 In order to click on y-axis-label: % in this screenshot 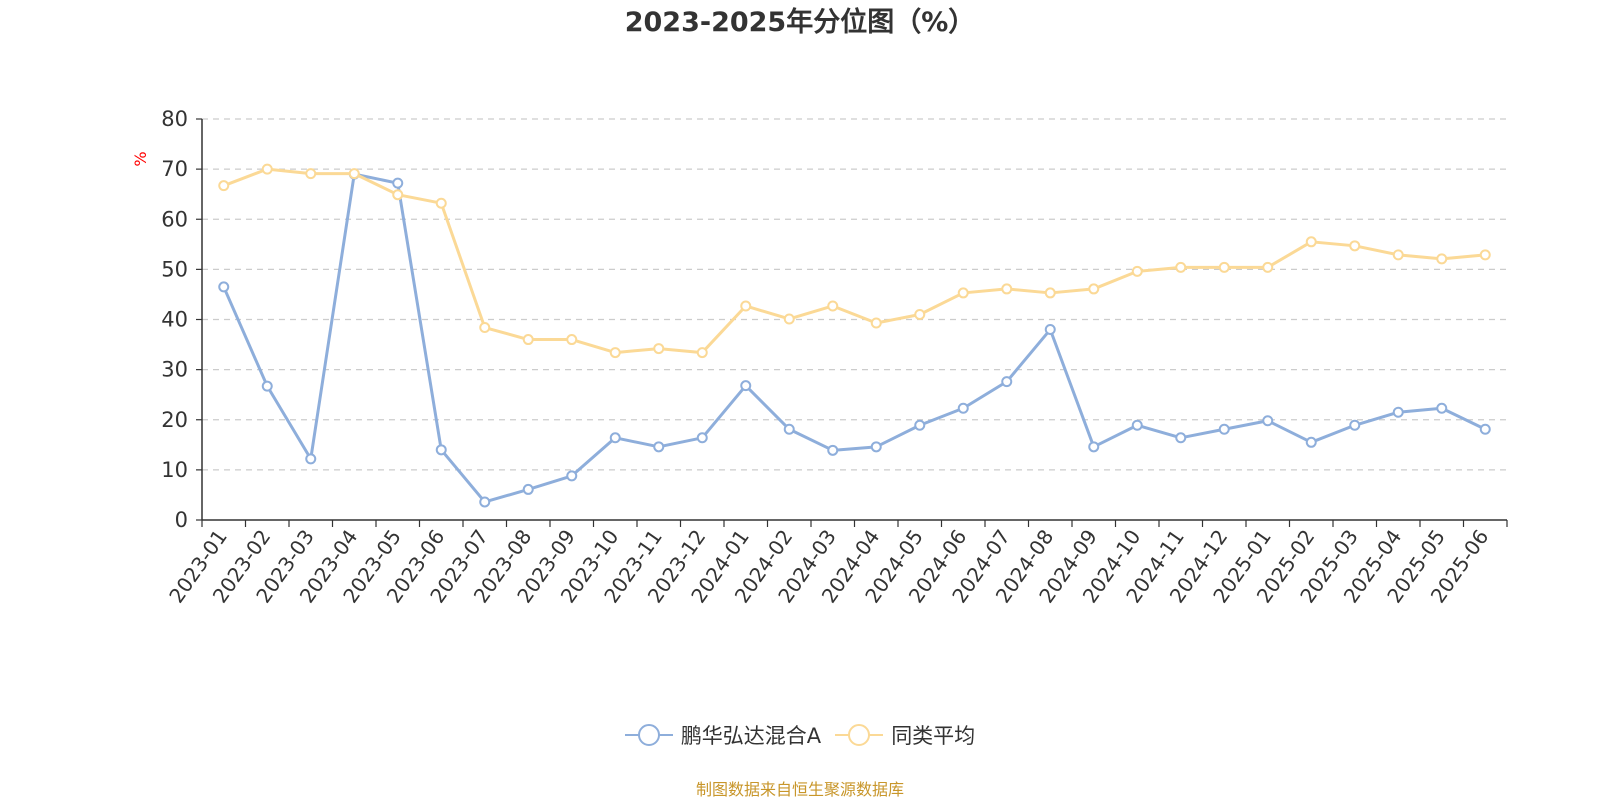, I will do `click(140, 158)`.